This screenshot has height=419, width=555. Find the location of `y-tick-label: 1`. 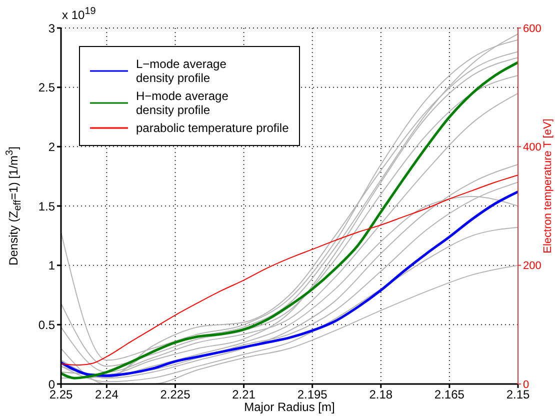

y-tick-label: 1 is located at coordinates (52, 265).